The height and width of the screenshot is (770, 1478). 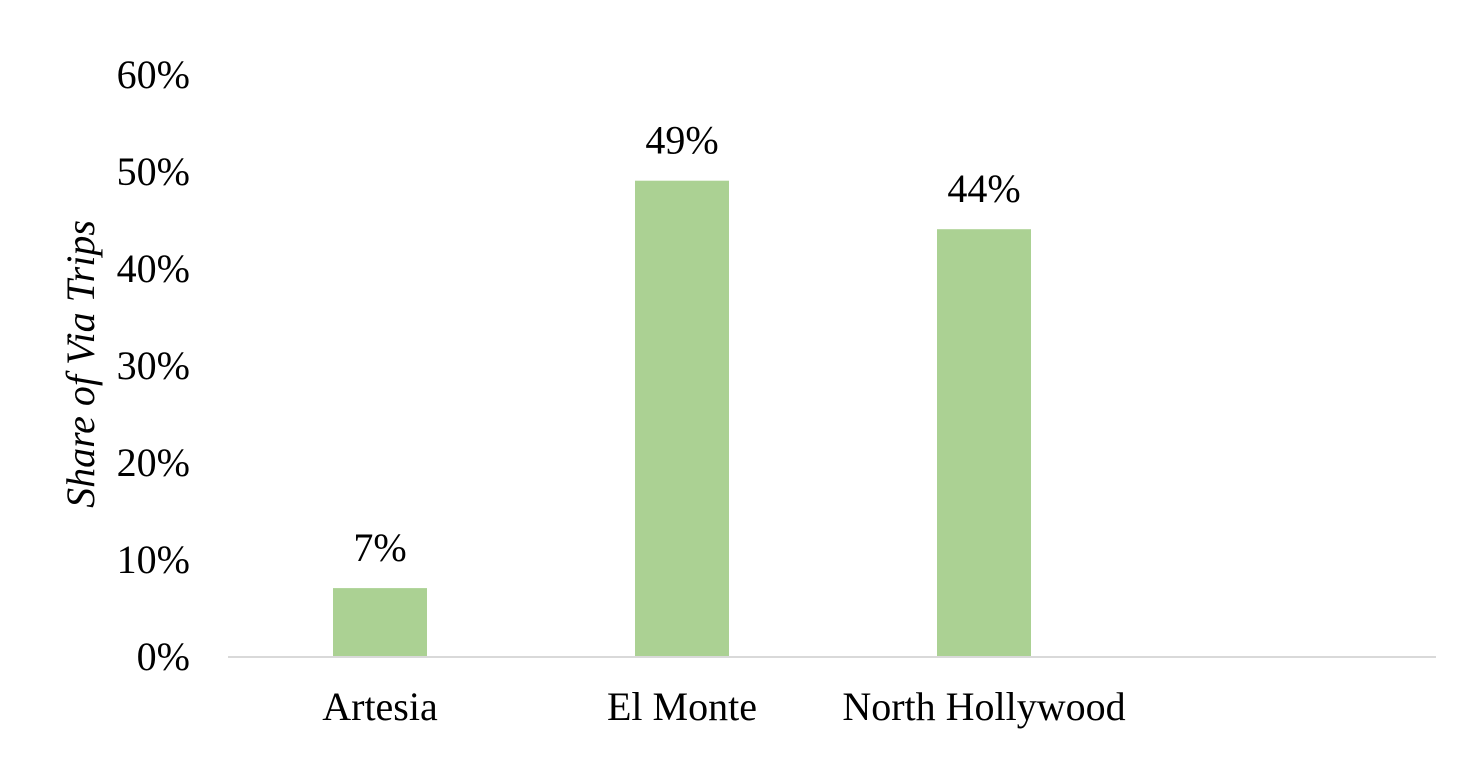 I want to click on x-tick-label: North Hollywood, so click(x=983, y=706).